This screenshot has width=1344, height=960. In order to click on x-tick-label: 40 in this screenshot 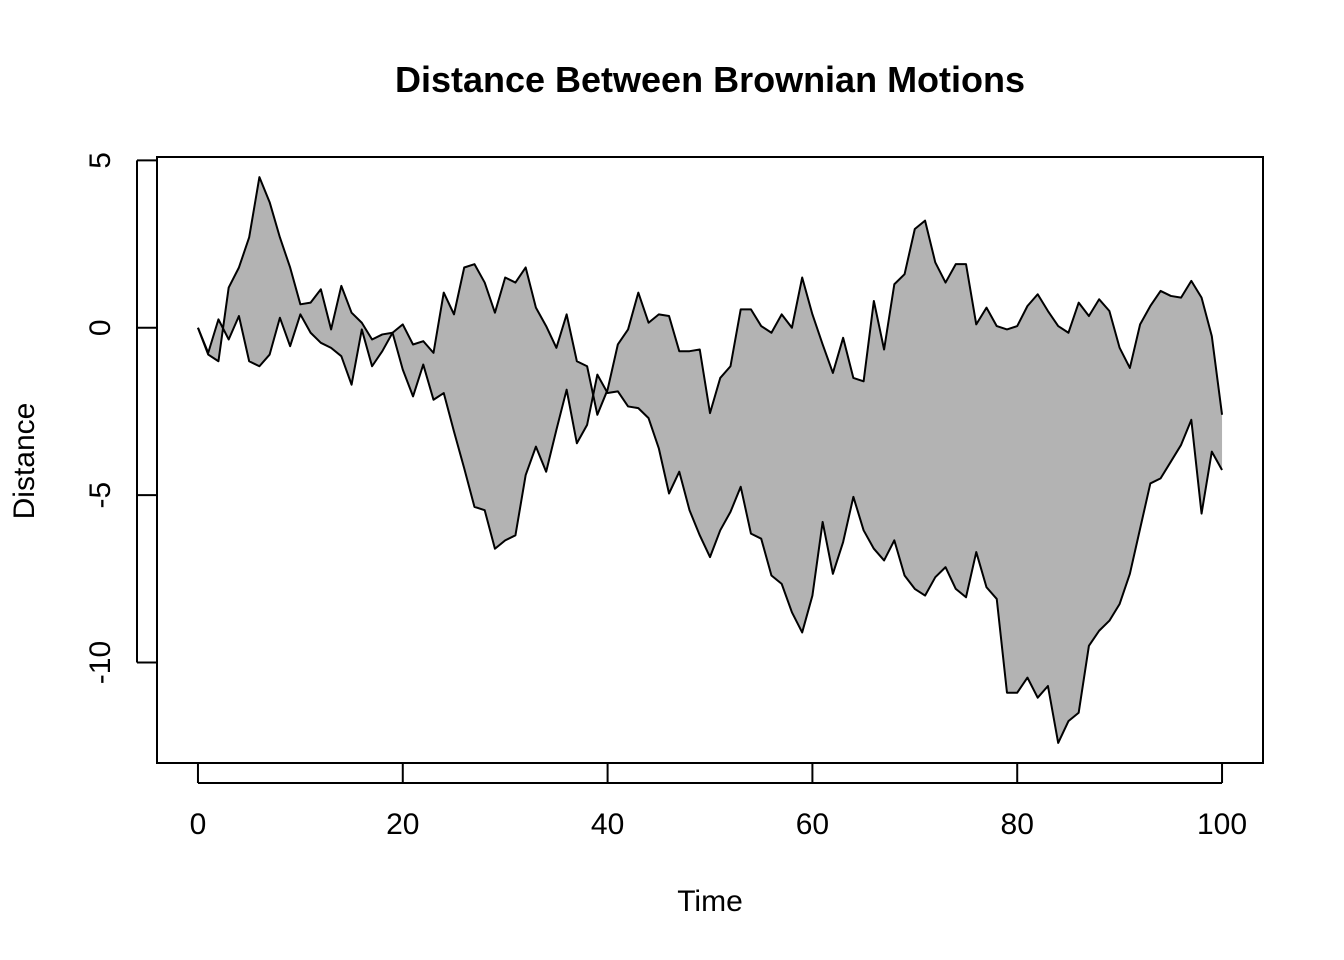, I will do `click(607, 824)`.